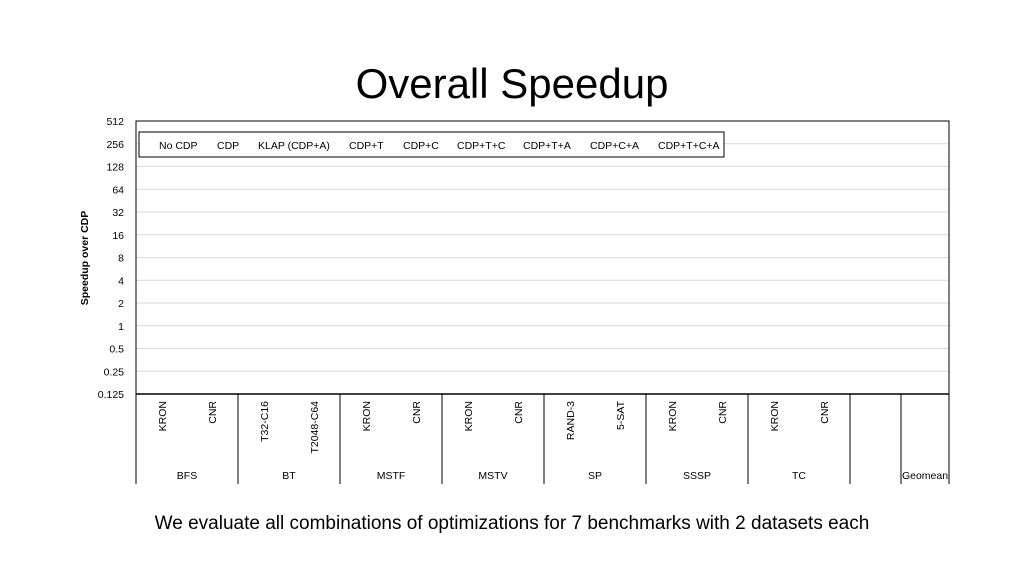 Image resolution: width=1024 pixels, height=576 pixels. I want to click on y-tick-label: 1, so click(121, 327).